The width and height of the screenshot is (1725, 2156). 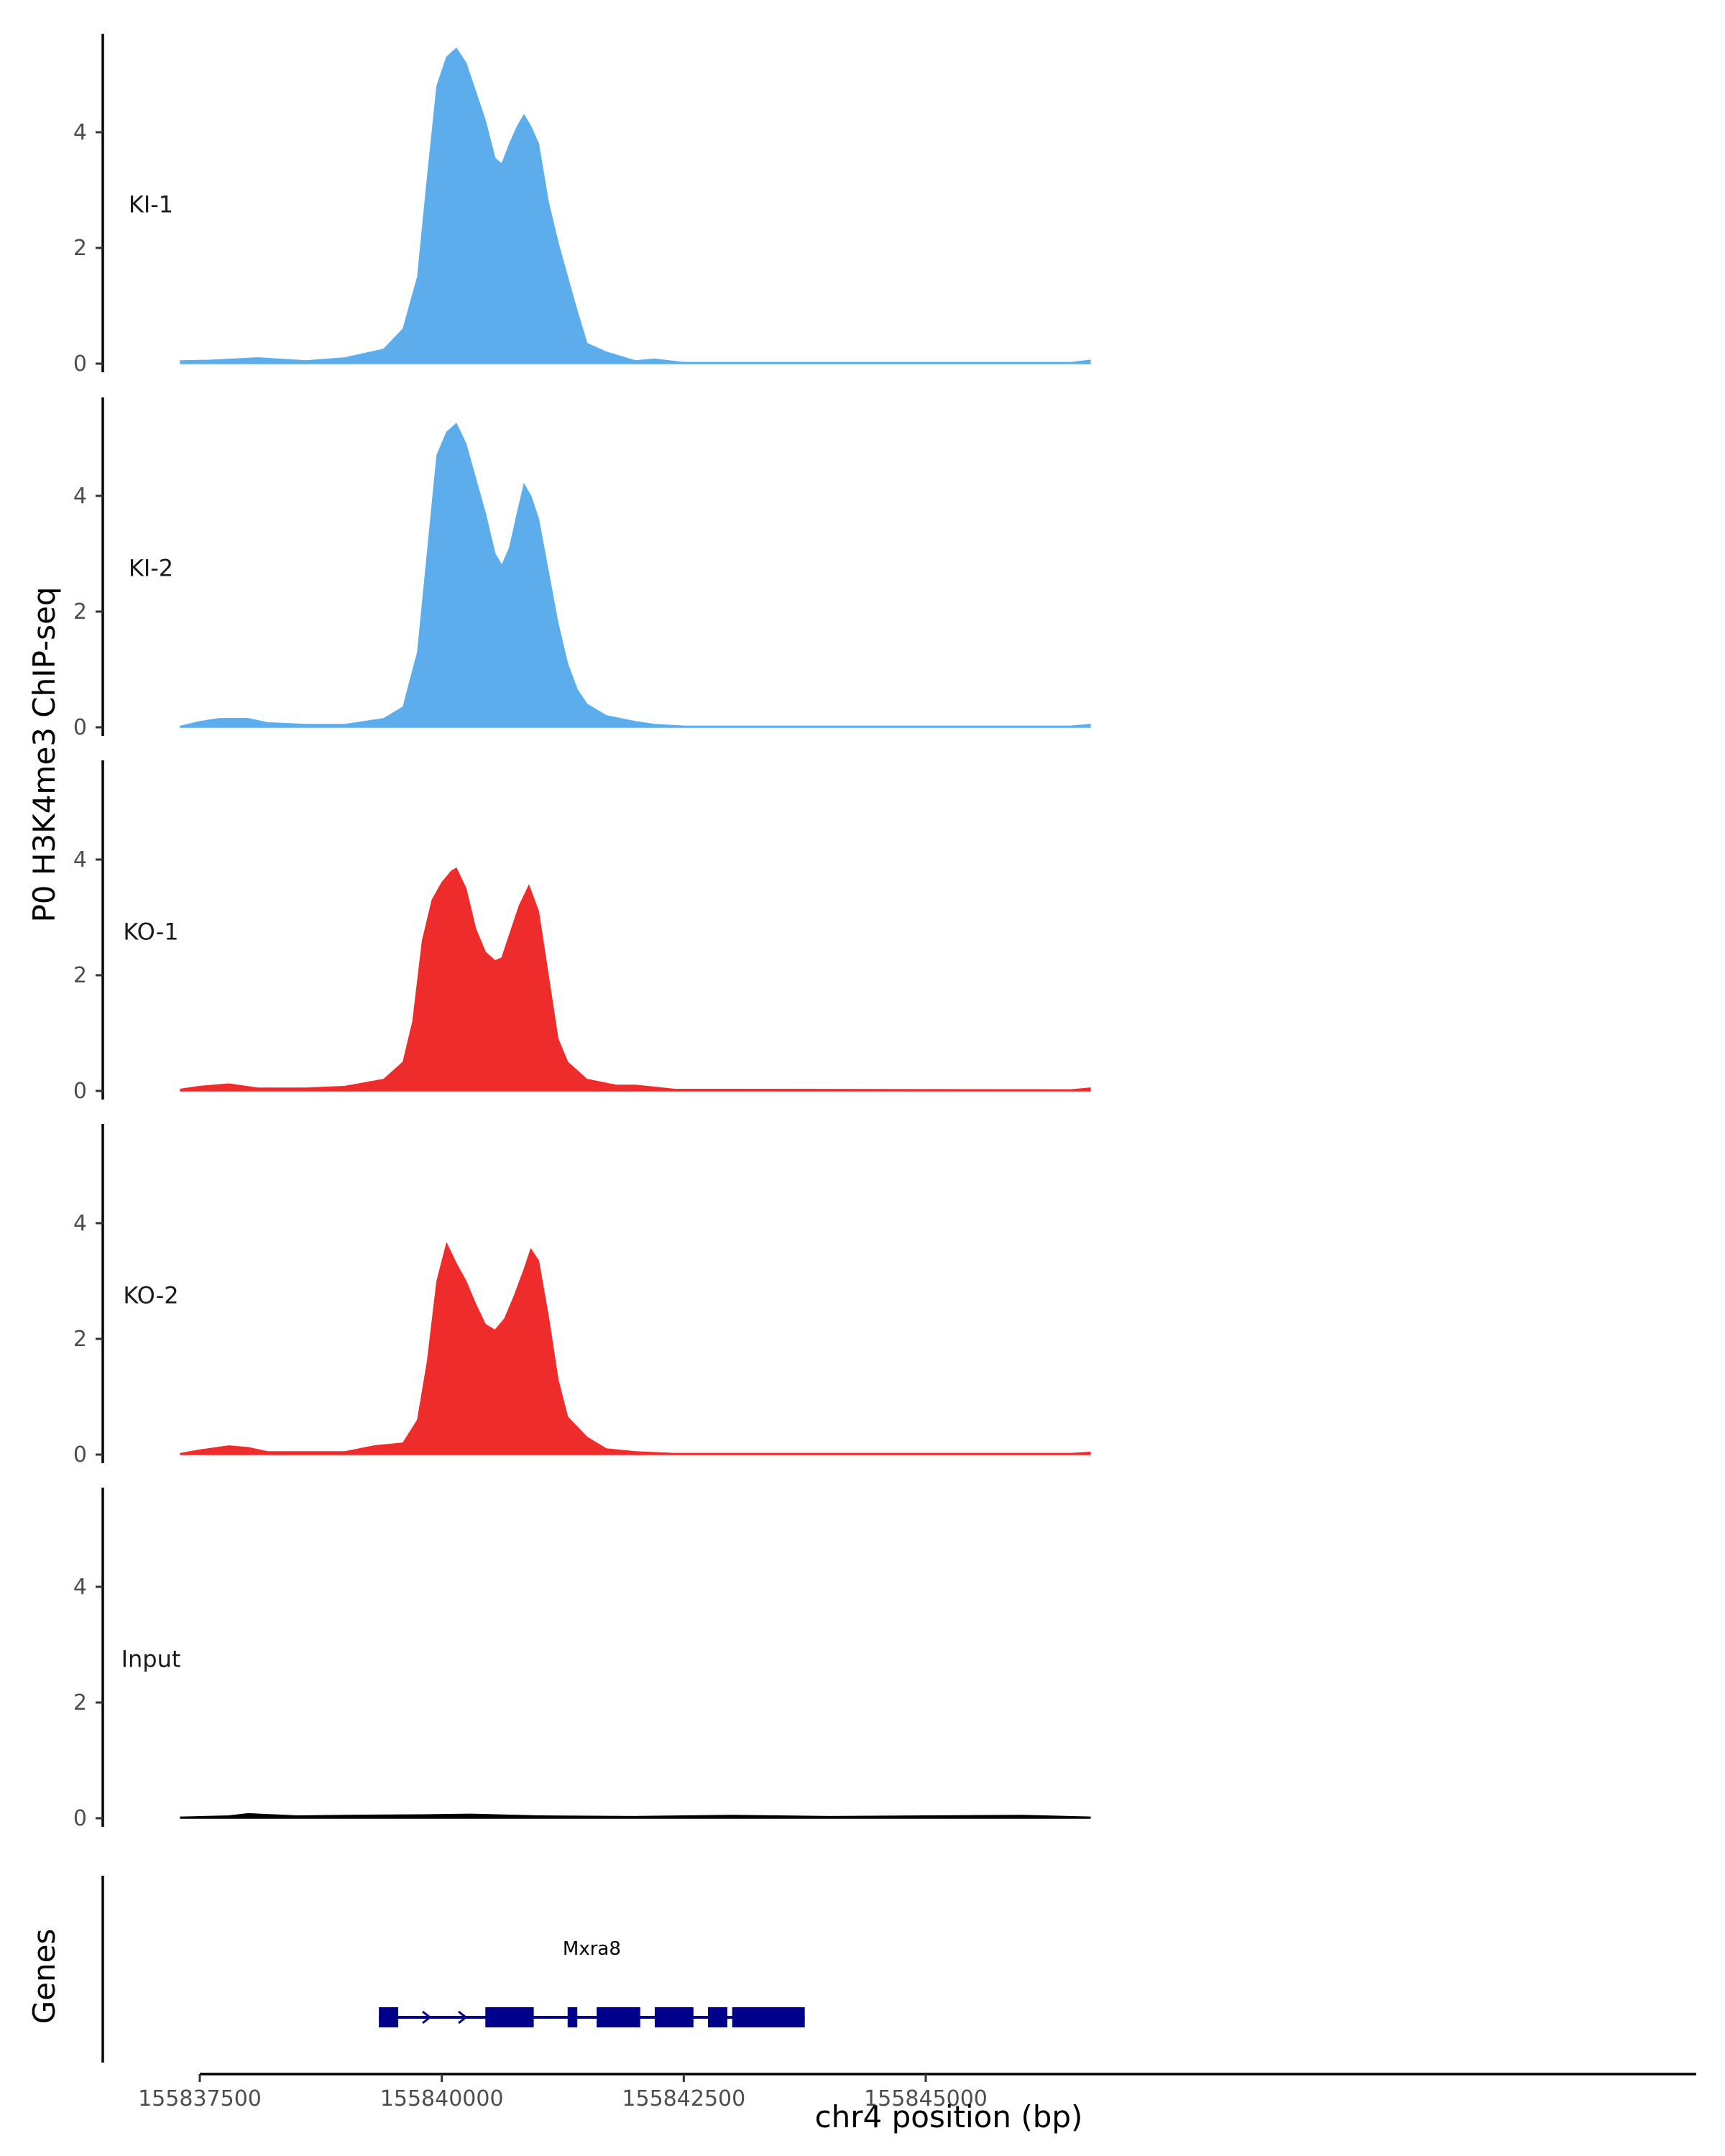 What do you see at coordinates (949, 2116) in the screenshot?
I see `x-axis-title: chr4 position (bp)` at bounding box center [949, 2116].